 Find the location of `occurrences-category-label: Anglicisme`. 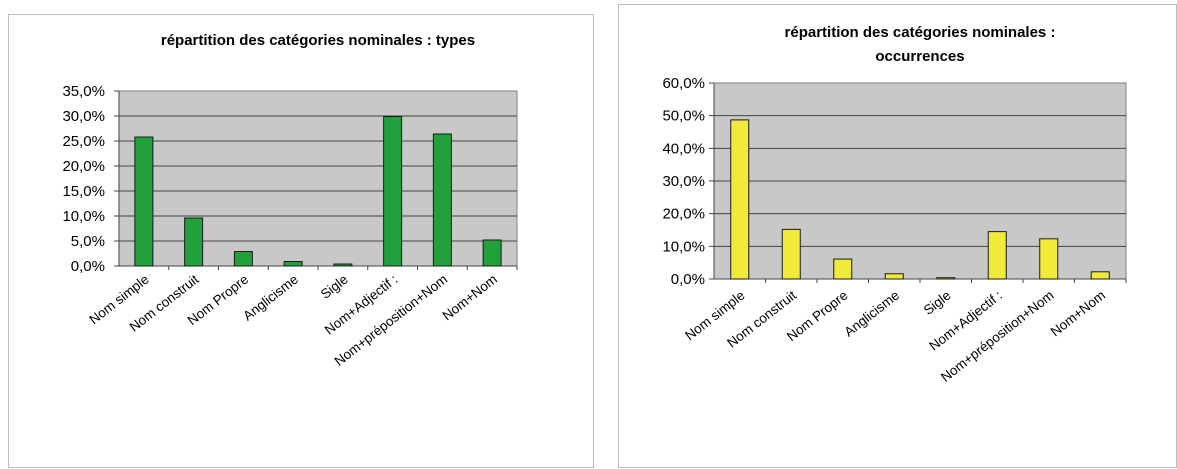

occurrences-category-label: Anglicisme is located at coordinates (871, 314).